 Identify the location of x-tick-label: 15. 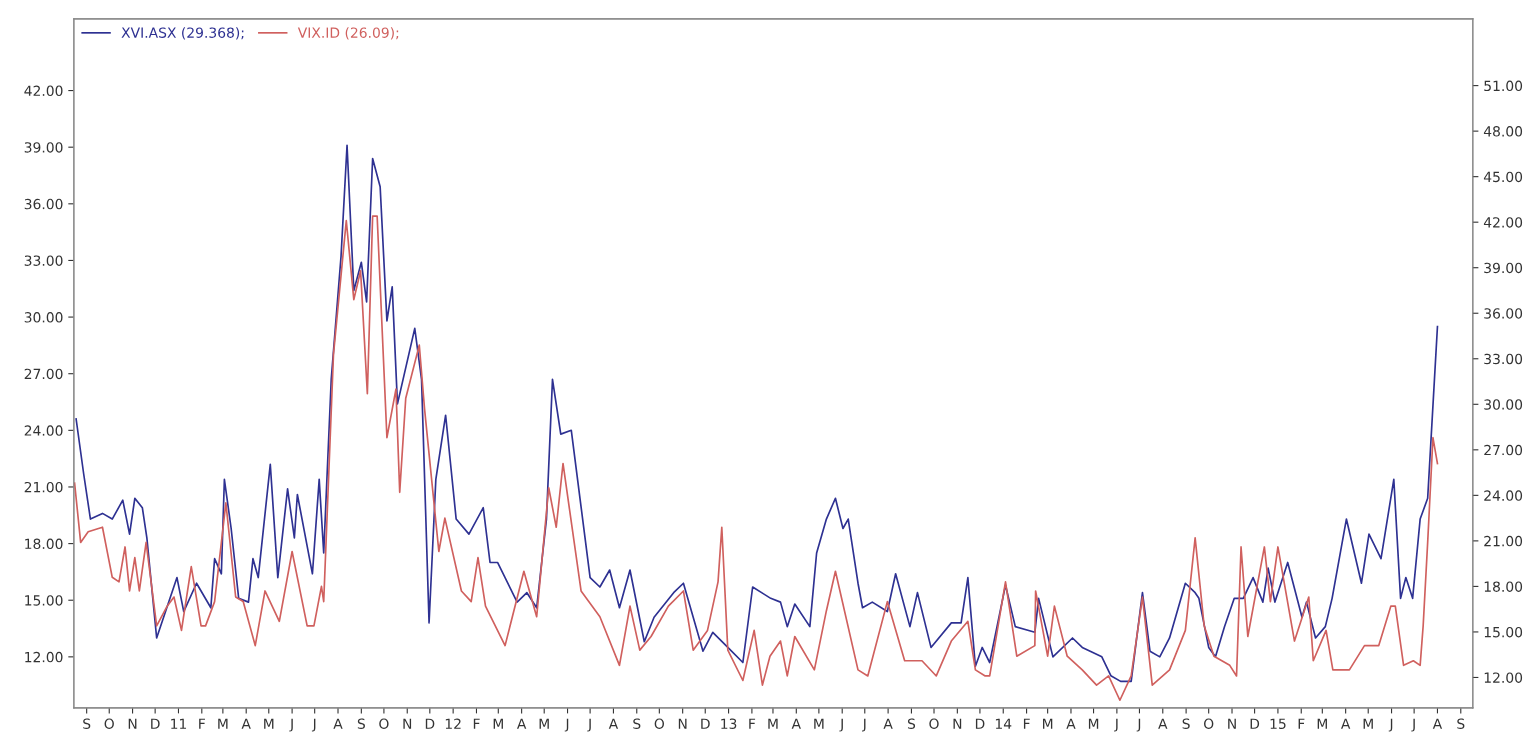
(1278, 723).